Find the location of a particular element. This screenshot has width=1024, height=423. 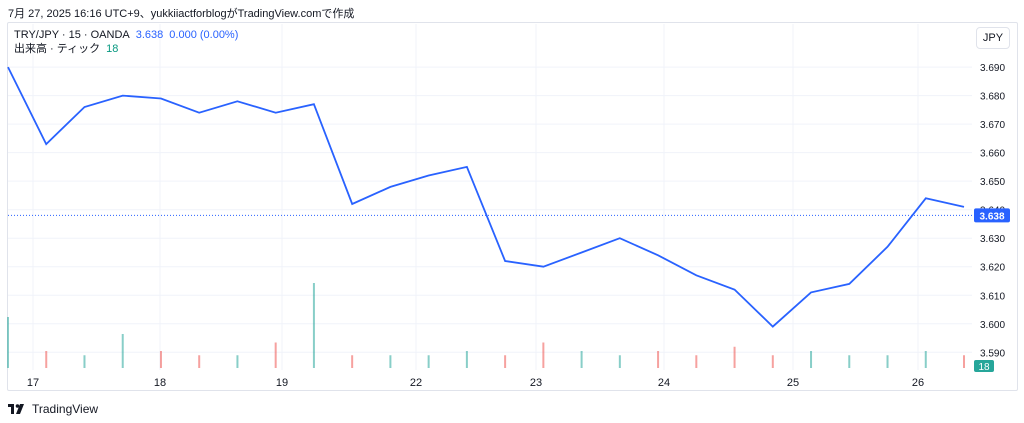

y-tick-label: 3.670 is located at coordinates (992, 125).